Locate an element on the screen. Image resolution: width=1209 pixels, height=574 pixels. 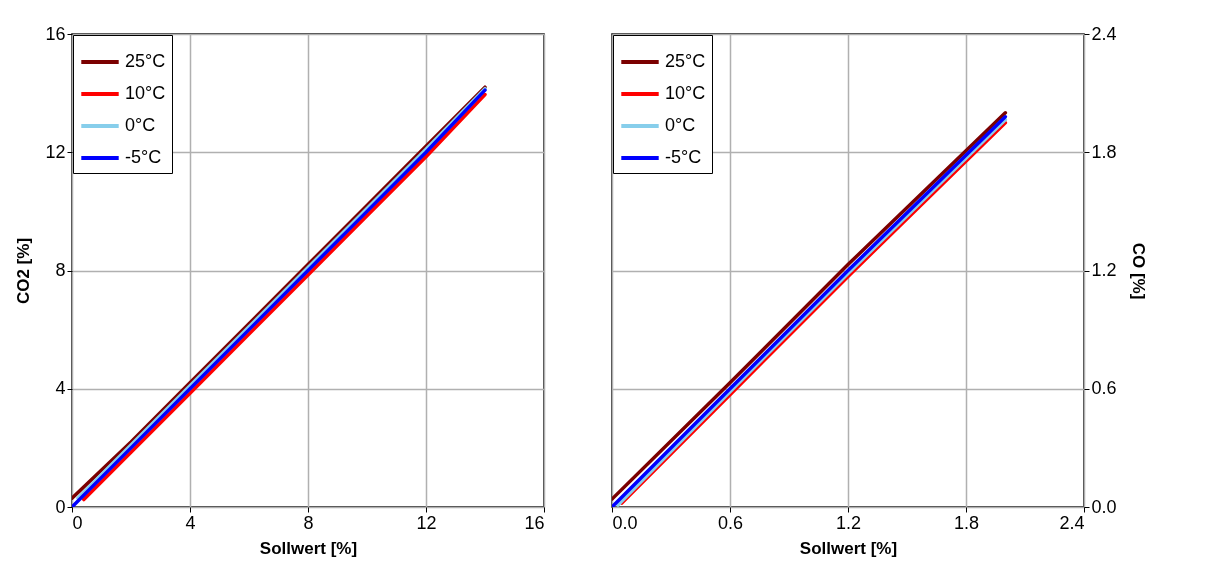
y-axis-title: CO2 [%] is located at coordinates (24, 271).